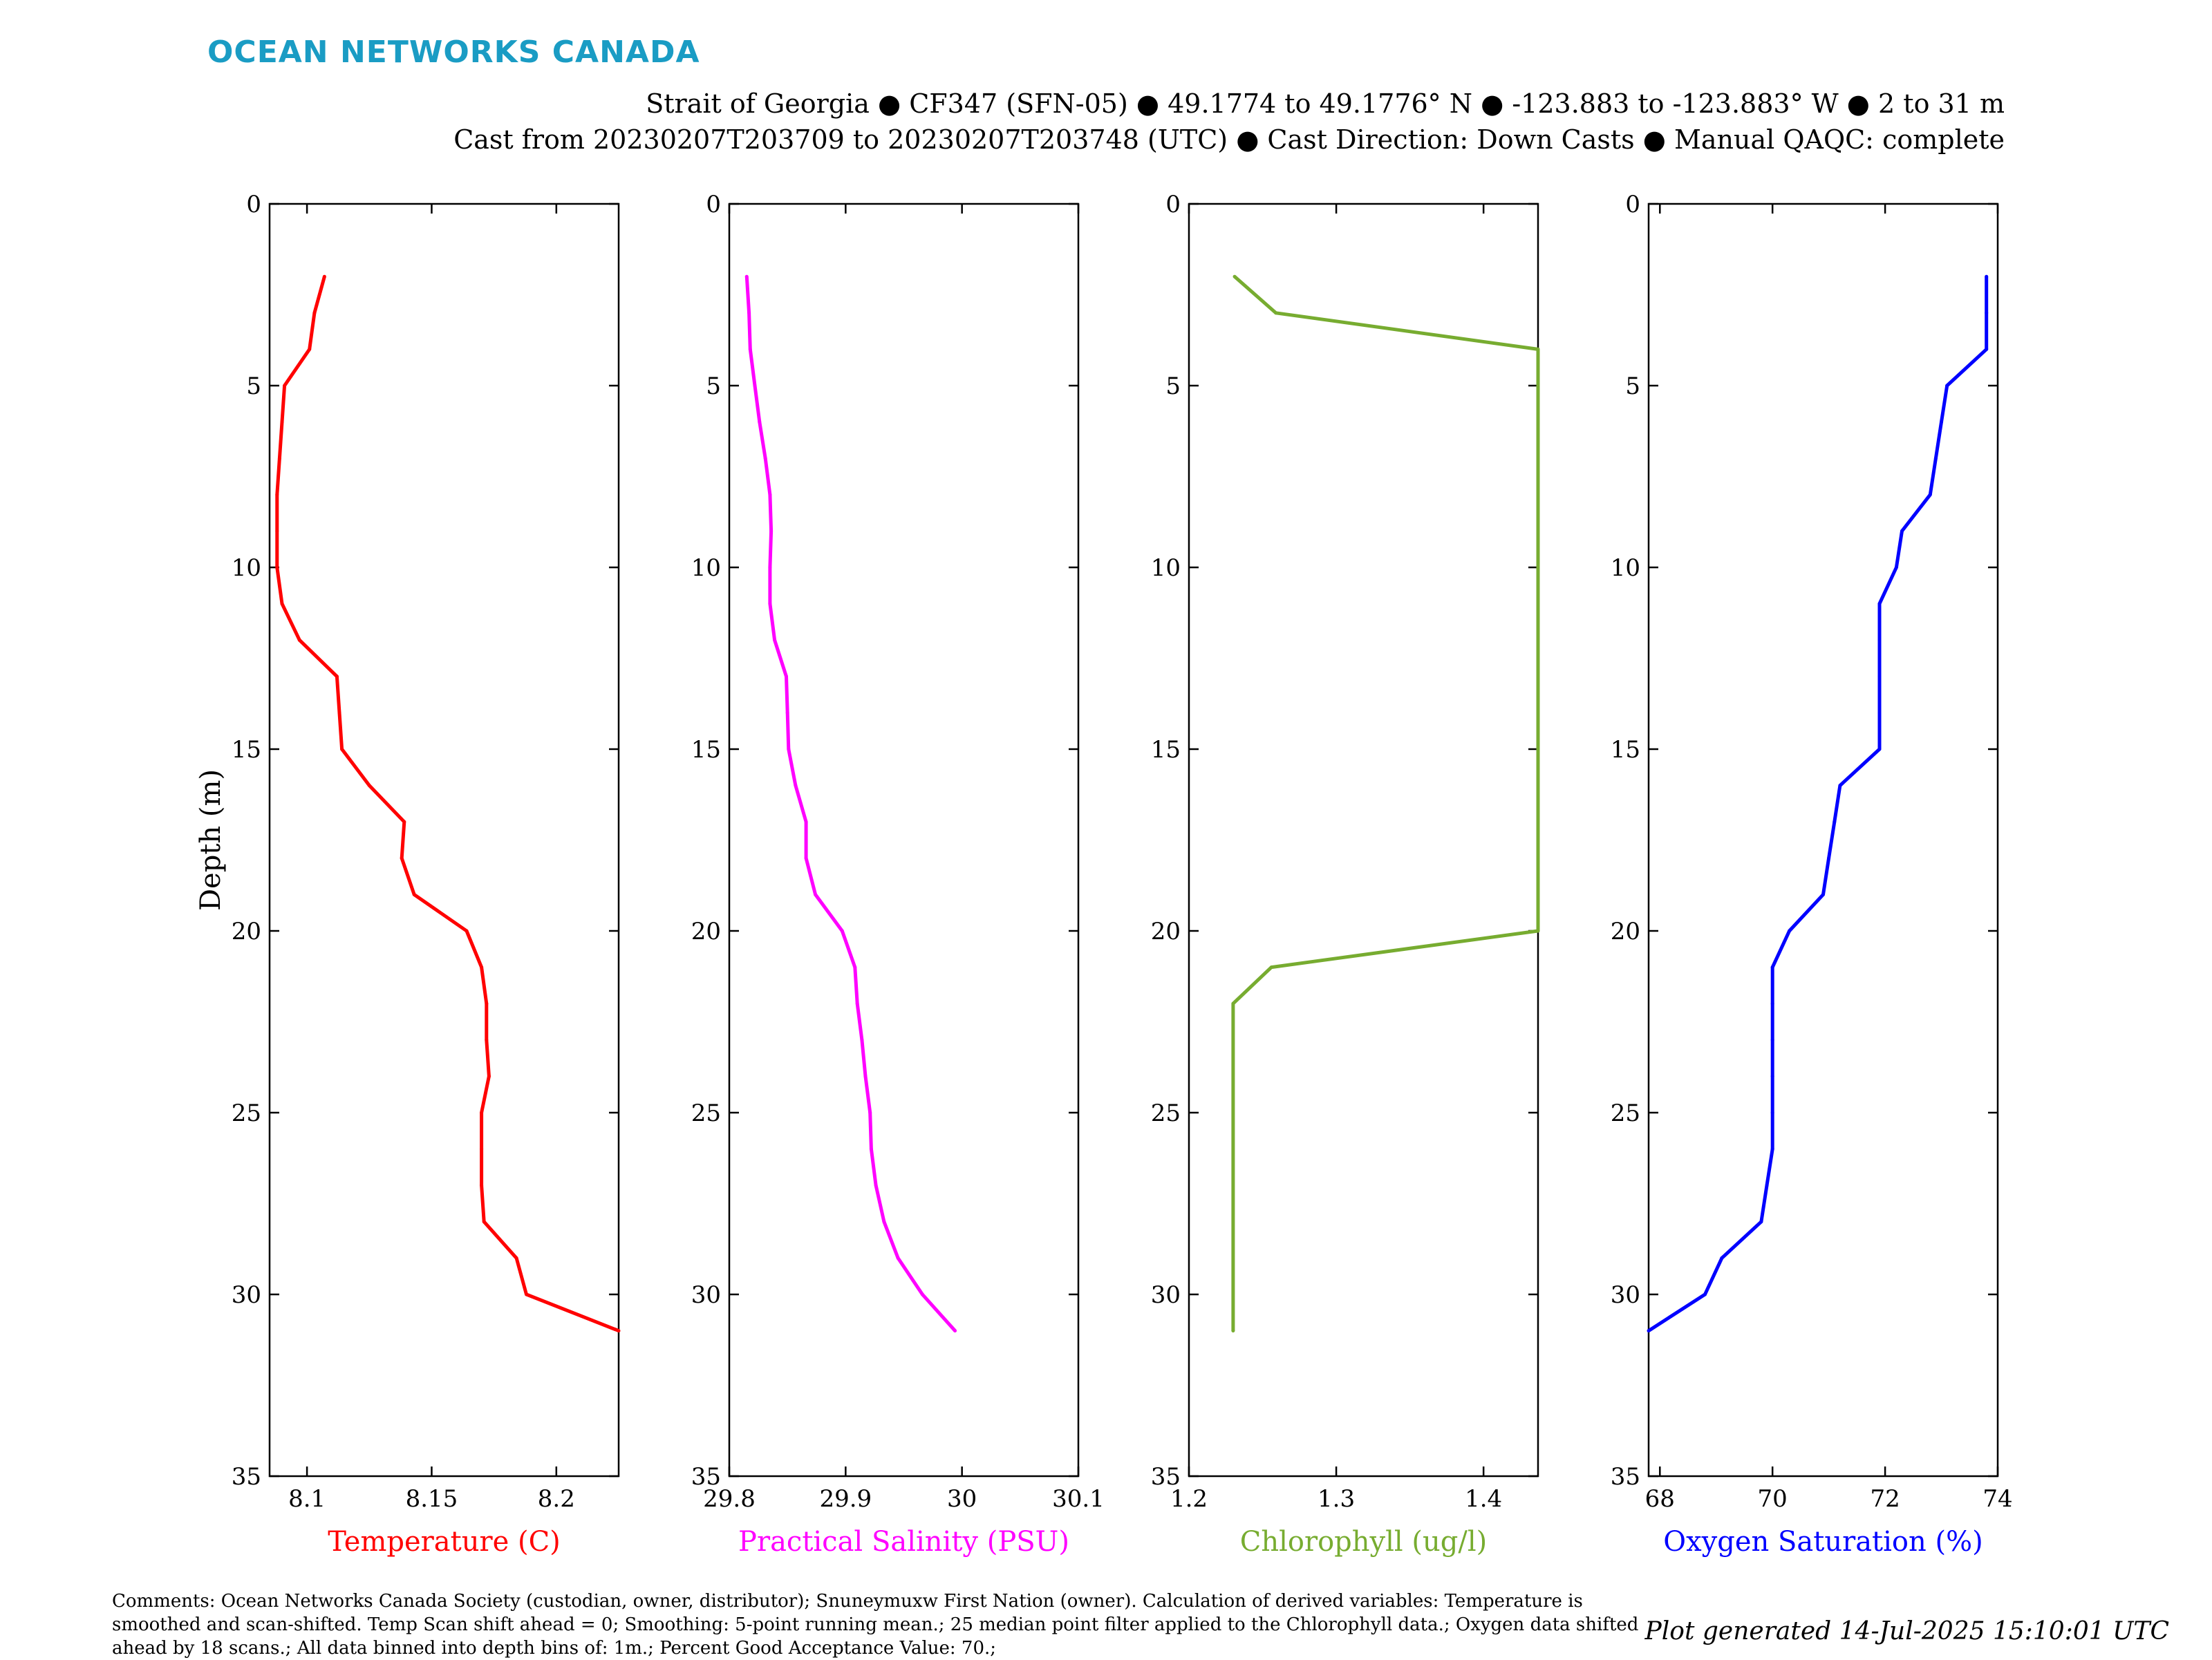 This screenshot has width=2212, height=1660. Describe the element at coordinates (307, 1499) in the screenshot. I see `x-tick-label: 8.1` at that location.